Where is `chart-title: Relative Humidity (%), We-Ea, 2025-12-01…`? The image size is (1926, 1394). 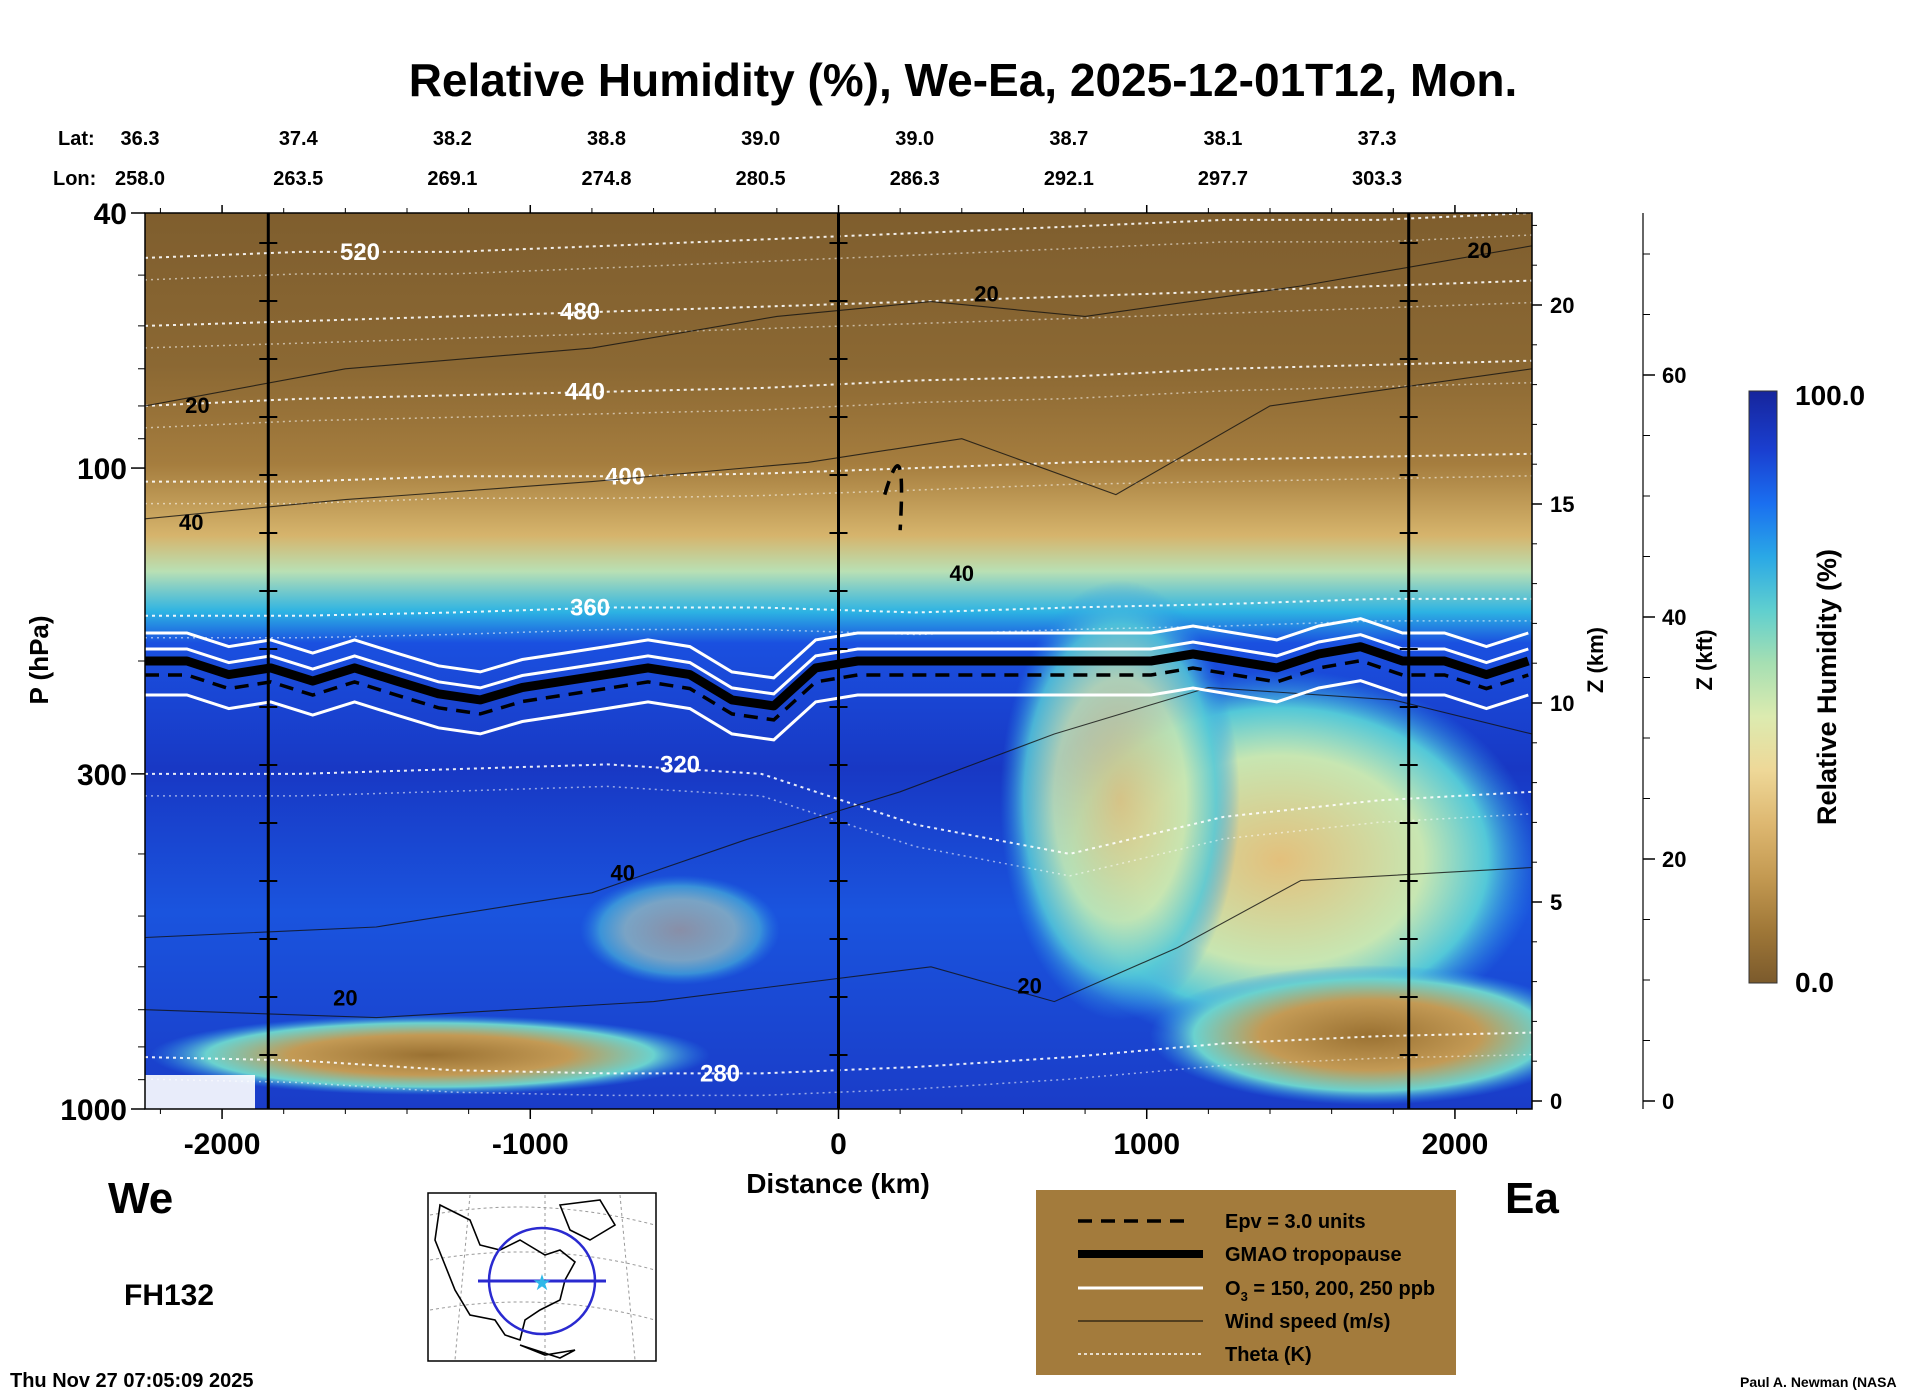 chart-title: Relative Humidity (%), We-Ea, 2025-12-01… is located at coordinates (963, 80).